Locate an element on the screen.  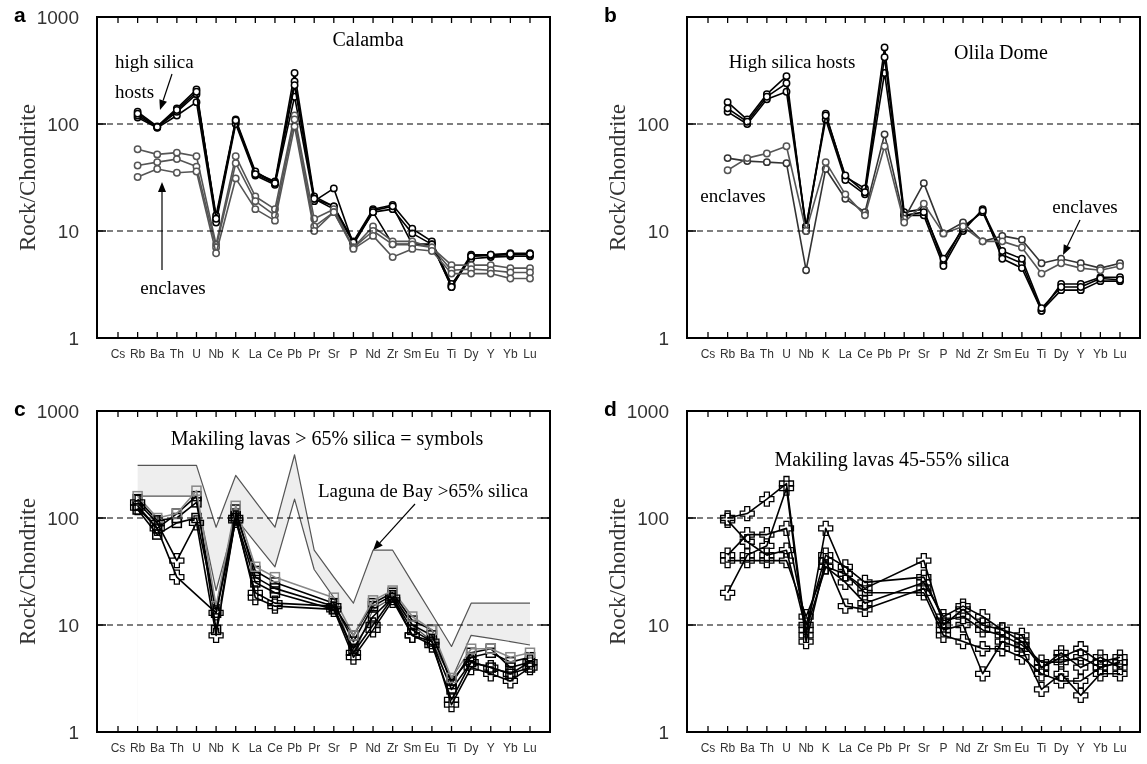
annotation: High silica hosts is located at coordinates (792, 61).